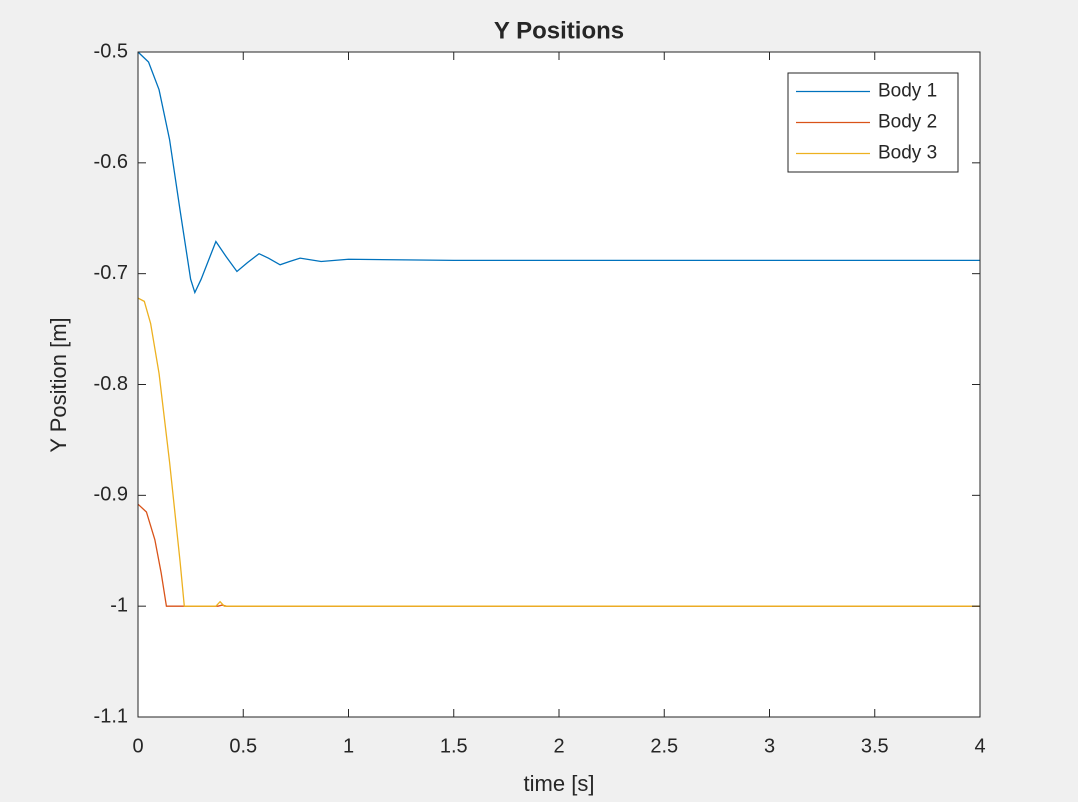 This screenshot has height=802, width=1078. What do you see at coordinates (348, 746) in the screenshot?
I see `x-tick-label: 1` at bounding box center [348, 746].